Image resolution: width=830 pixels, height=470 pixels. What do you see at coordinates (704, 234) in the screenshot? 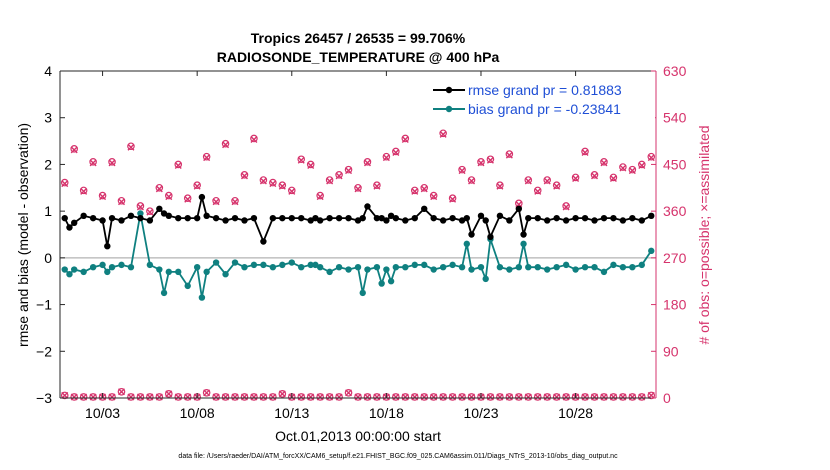
I see `y2-axis-label: # of obs: o=possible; ×=assimilated` at bounding box center [704, 234].